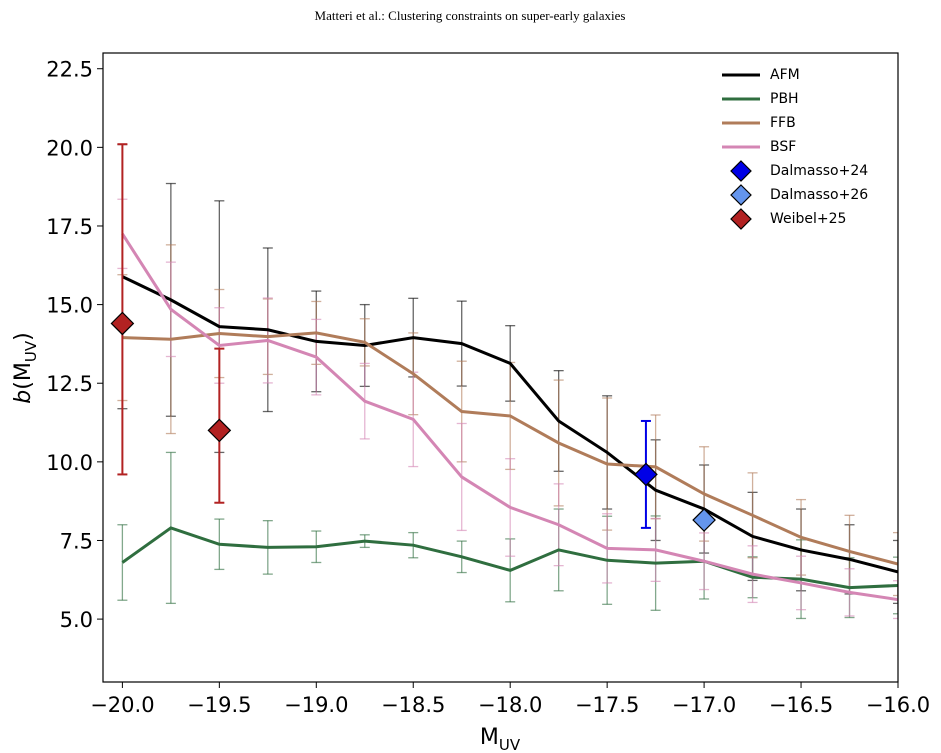 The height and width of the screenshot is (753, 941). Describe the element at coordinates (122, 705) in the screenshot. I see `x-tick-label: −20.0` at that location.